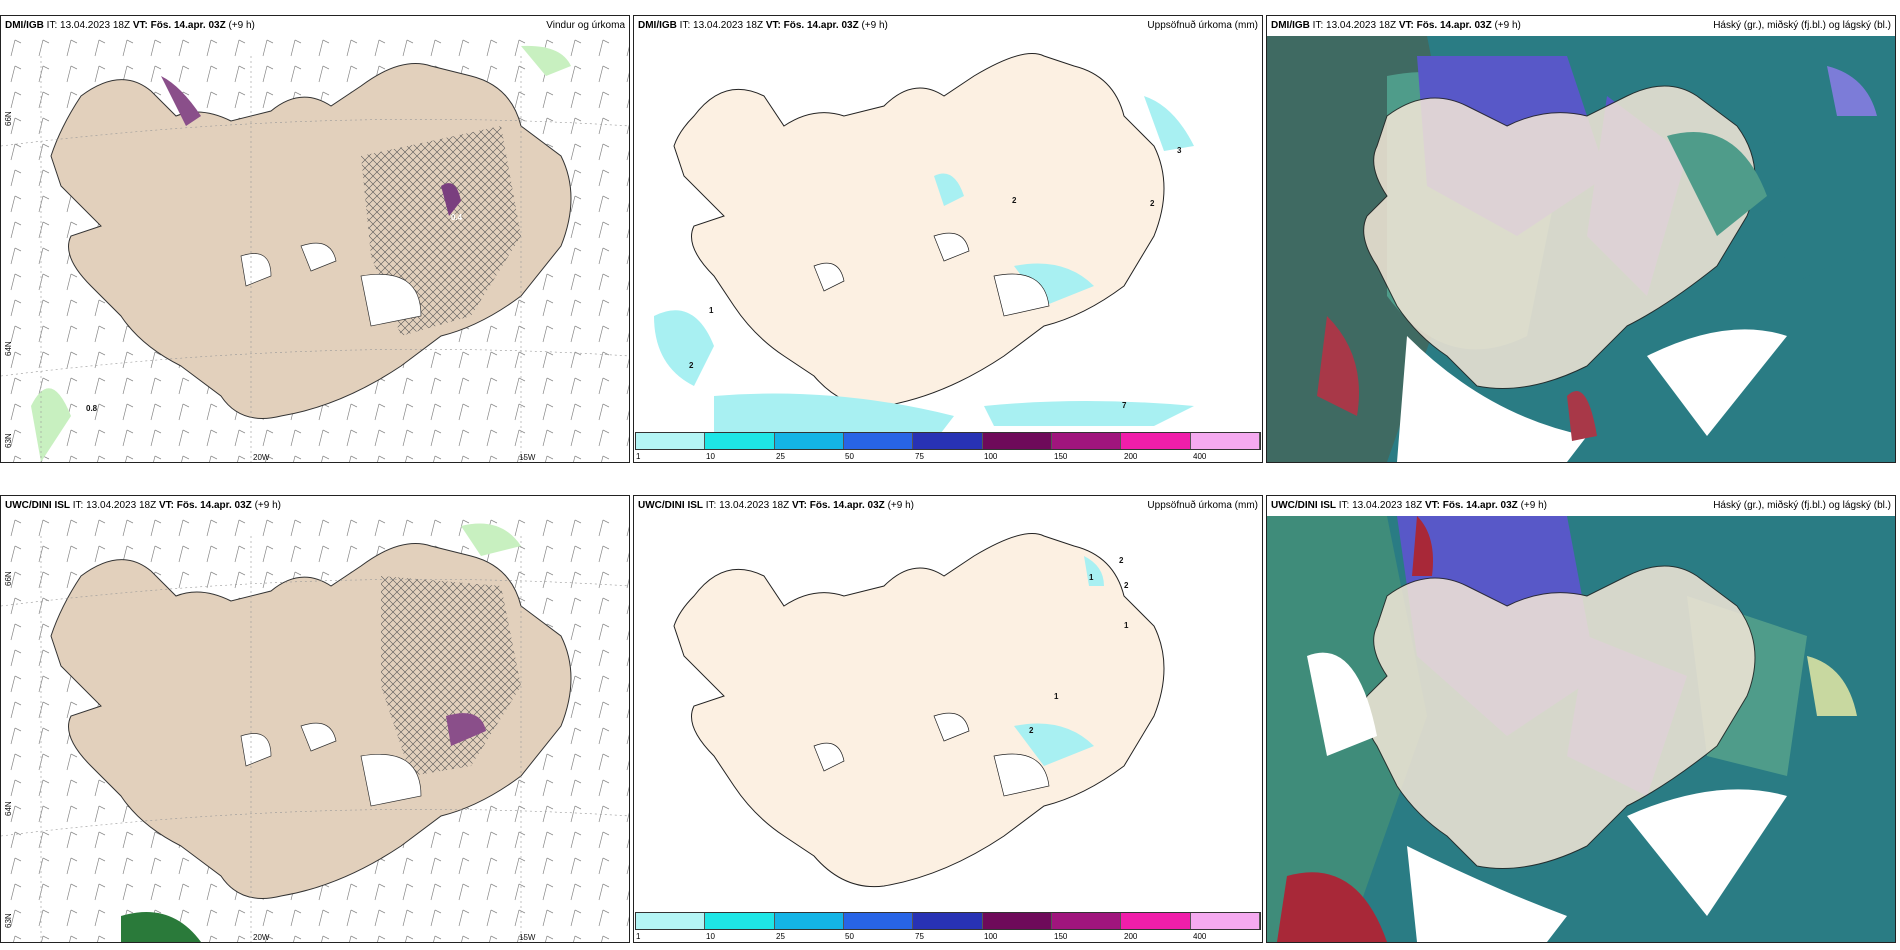 The height and width of the screenshot is (950, 1900). What do you see at coordinates (1124, 405) in the screenshot?
I see `precip-value: 7` at bounding box center [1124, 405].